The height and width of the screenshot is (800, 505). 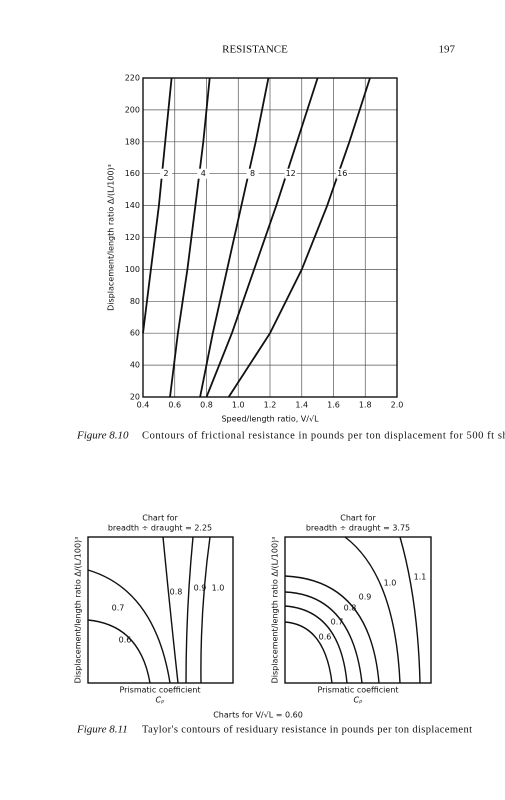 I want to click on y-axis-label: Displacement/length ratio Δ/(L/100)³, so click(x=111, y=237).